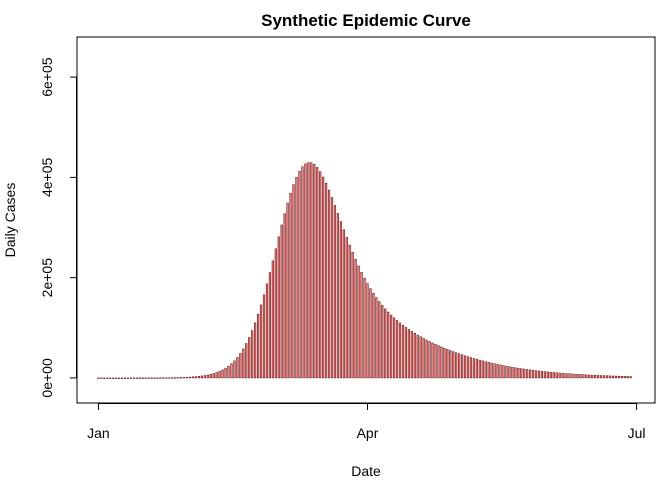 The height and width of the screenshot is (480, 672). What do you see at coordinates (47, 178) in the screenshot?
I see `y-tick-label: 4e+05` at bounding box center [47, 178].